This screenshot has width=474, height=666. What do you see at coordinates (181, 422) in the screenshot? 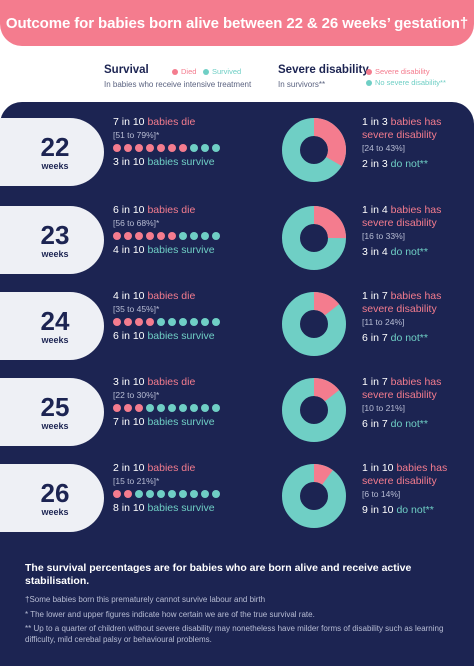
I see `survive-text: babies survive` at bounding box center [181, 422].